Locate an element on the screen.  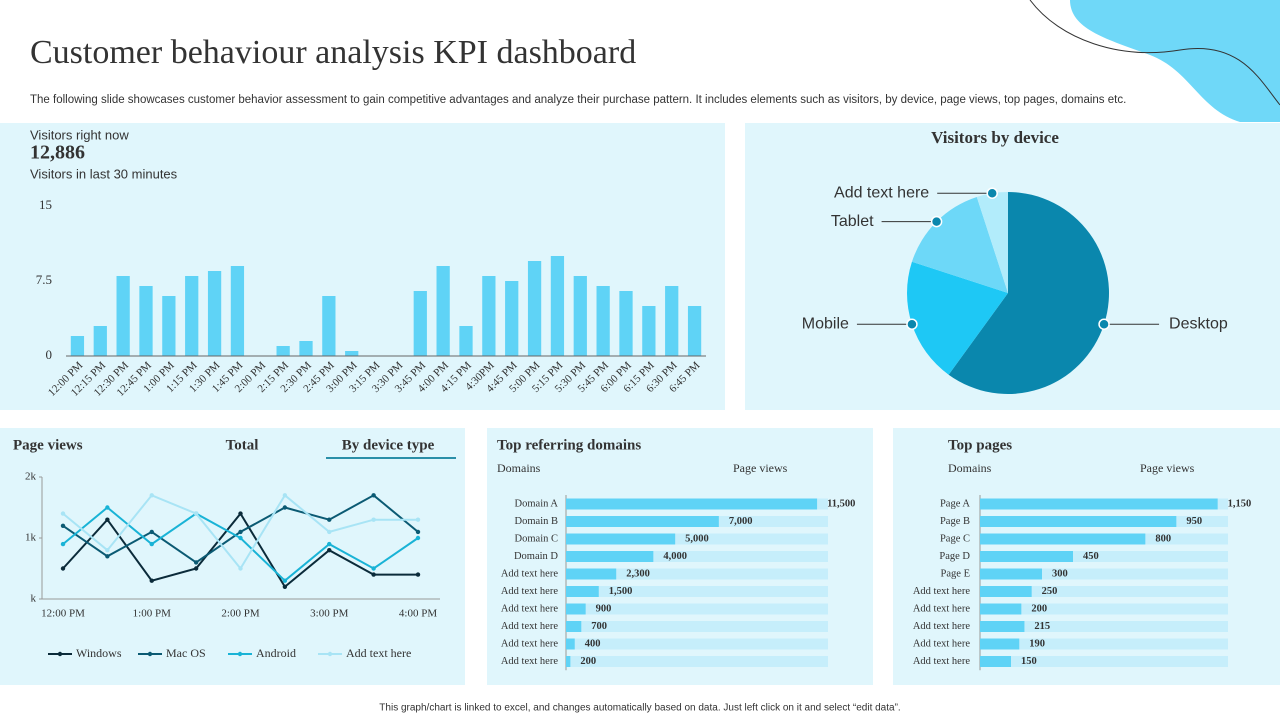
x-tick-label: 4:00 PM is located at coordinates (418, 614).